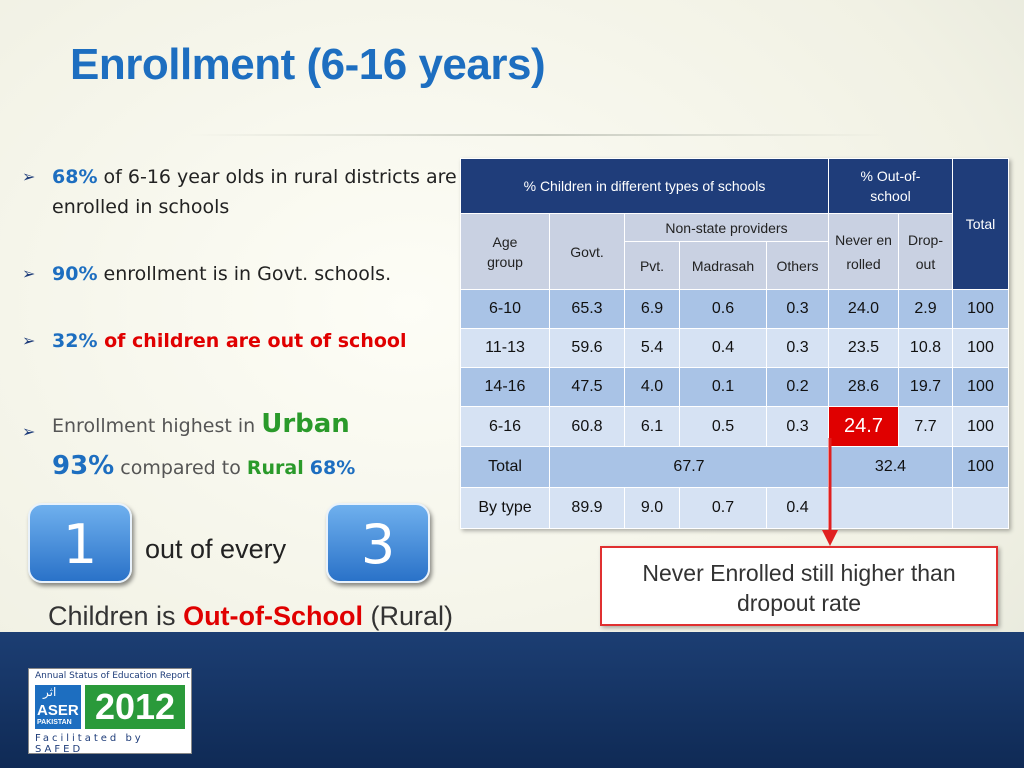 This screenshot has height=768, width=1024. What do you see at coordinates (652, 265) in the screenshot?
I see `header-cell: Pvt.` at bounding box center [652, 265].